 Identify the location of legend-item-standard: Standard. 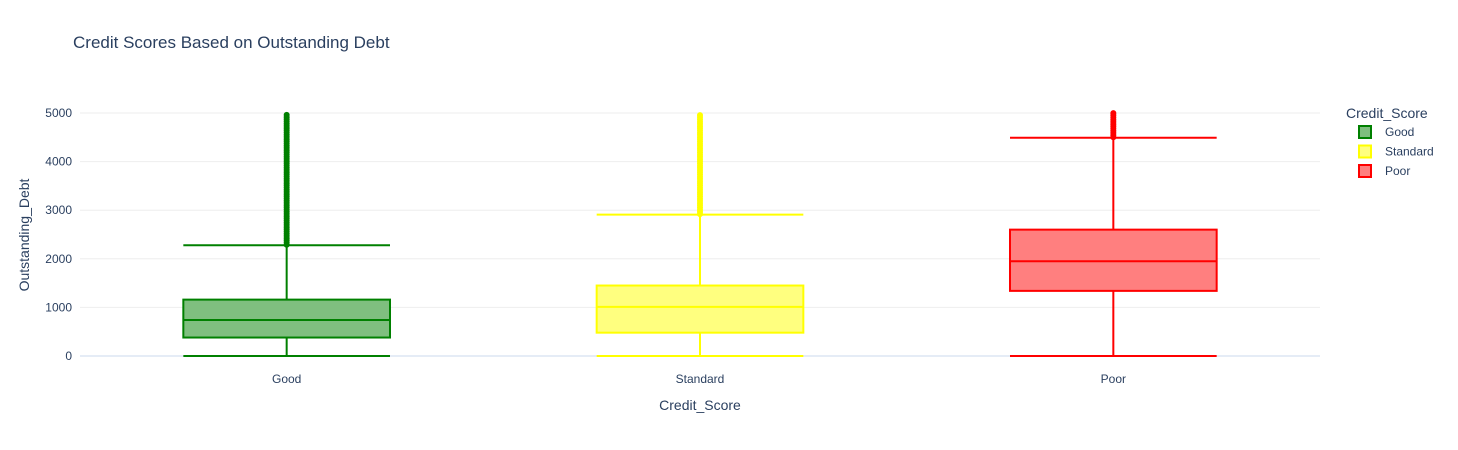
(1396, 151).